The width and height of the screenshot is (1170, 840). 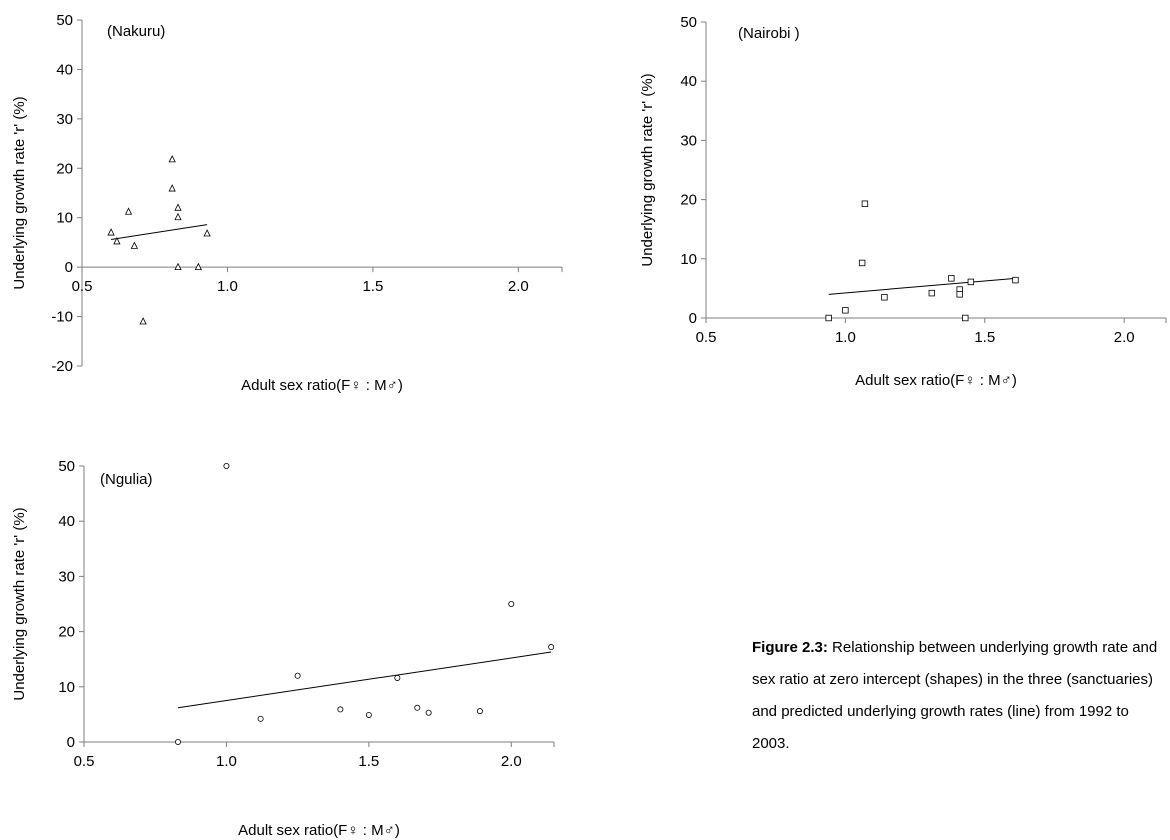 What do you see at coordinates (136, 31) in the screenshot?
I see `panel-label: (Nakuru)` at bounding box center [136, 31].